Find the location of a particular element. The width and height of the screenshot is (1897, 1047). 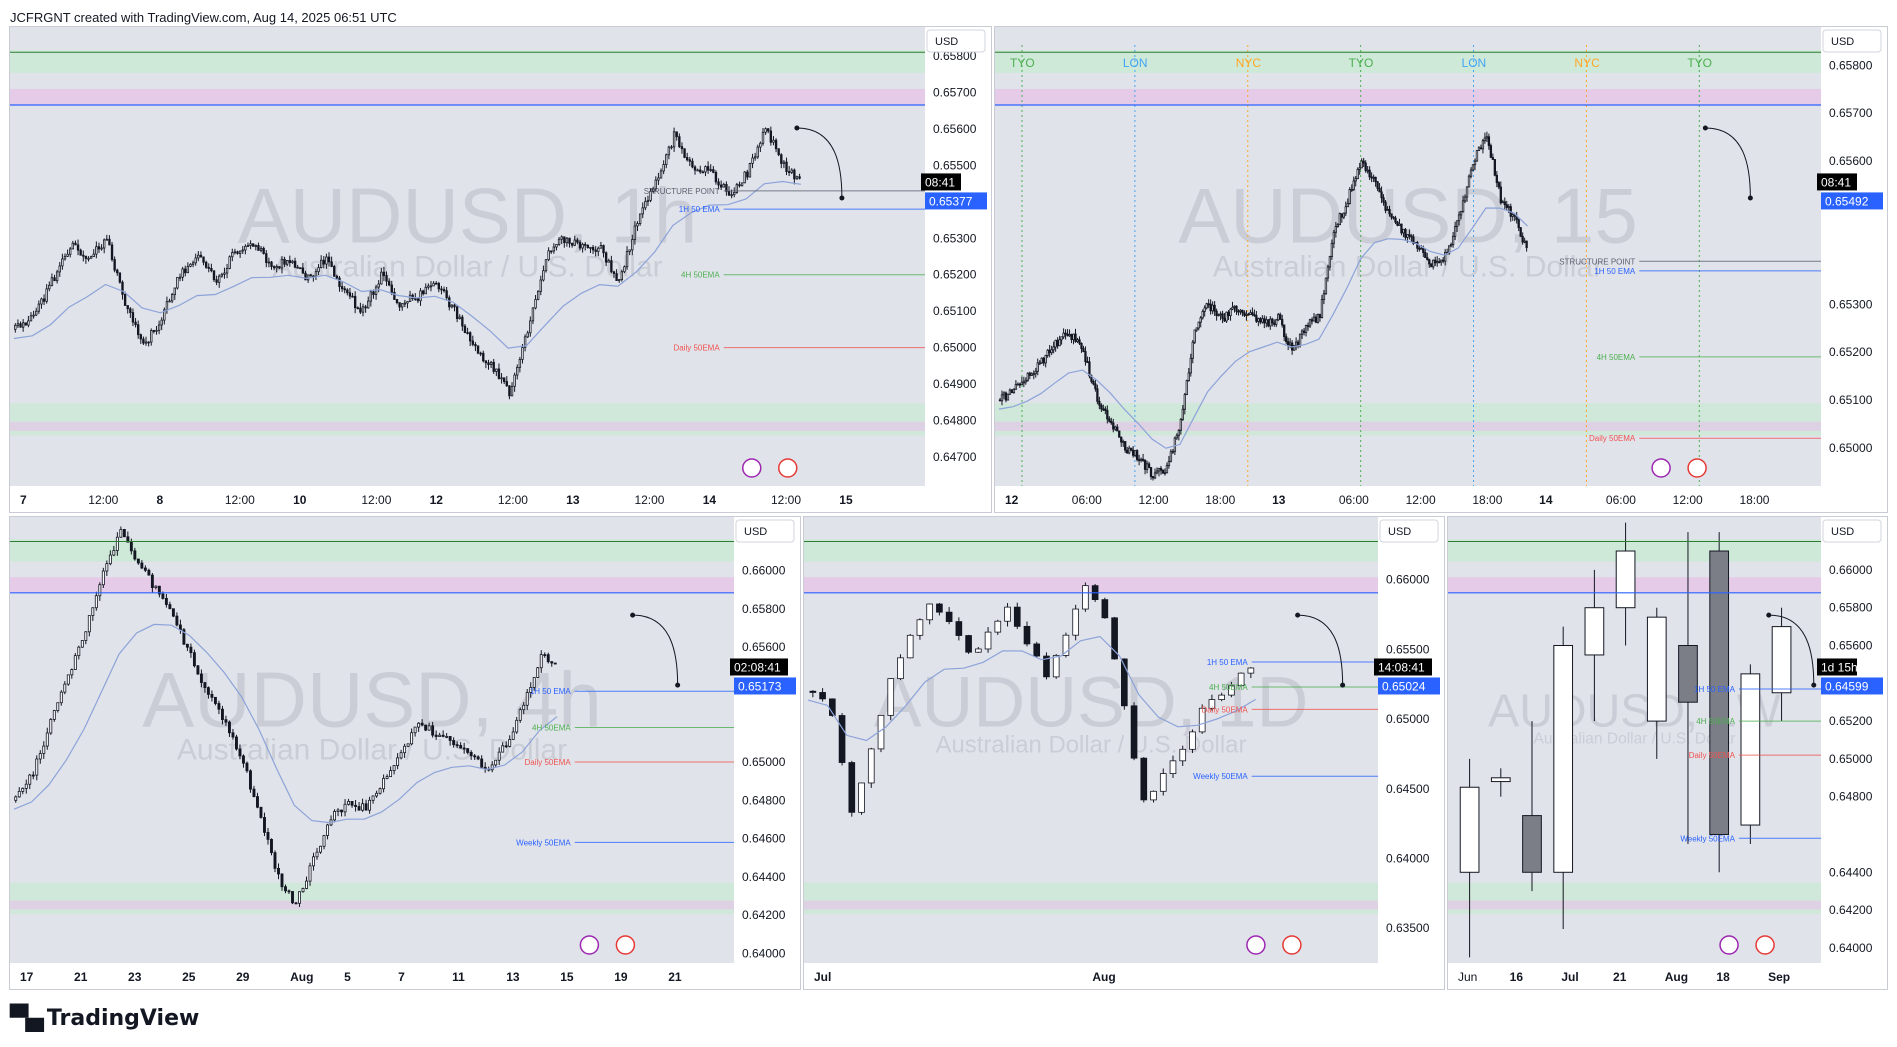

price-badge-label: 0.64599 is located at coordinates (1847, 686).